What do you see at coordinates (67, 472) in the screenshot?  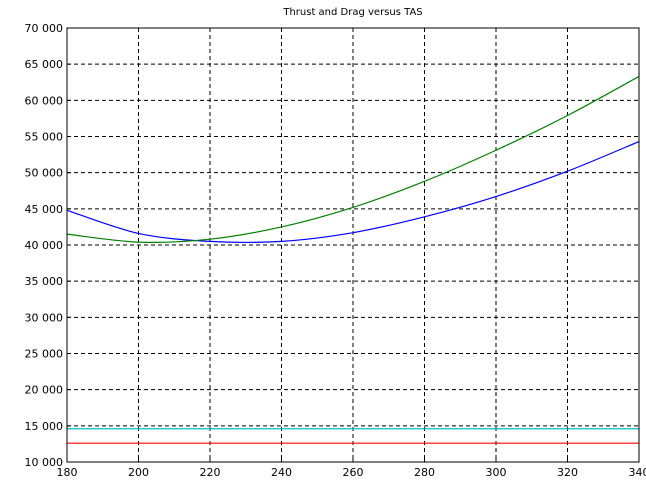 I see `x-tick-label: 180` at bounding box center [67, 472].